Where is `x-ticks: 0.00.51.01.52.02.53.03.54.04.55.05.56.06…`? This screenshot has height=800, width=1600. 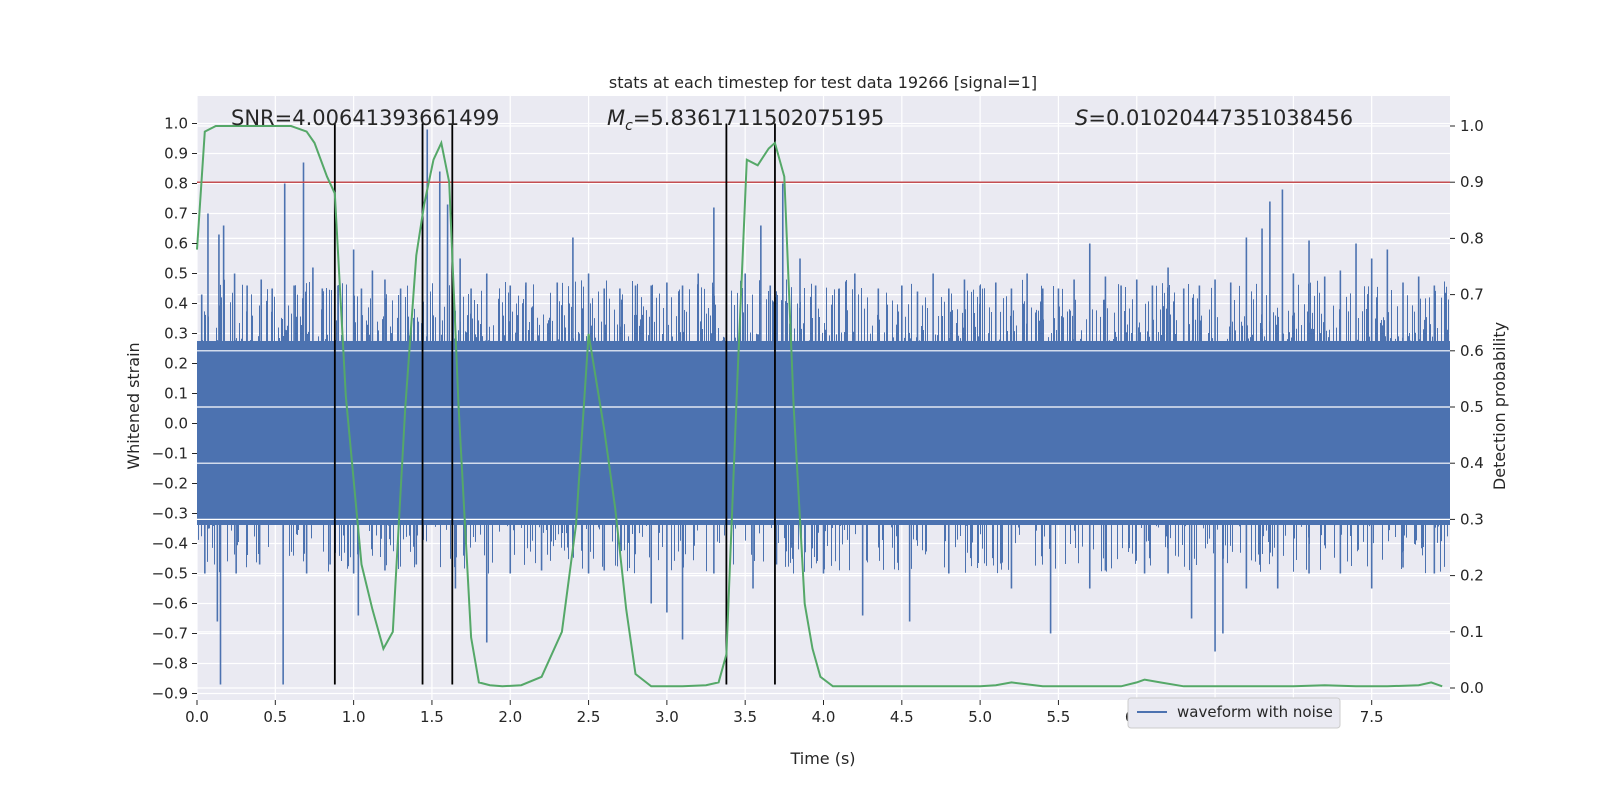
x-ticks: 0.00.51.01.52.02.53.03.54.04.55.05.56.06… is located at coordinates (784, 713).